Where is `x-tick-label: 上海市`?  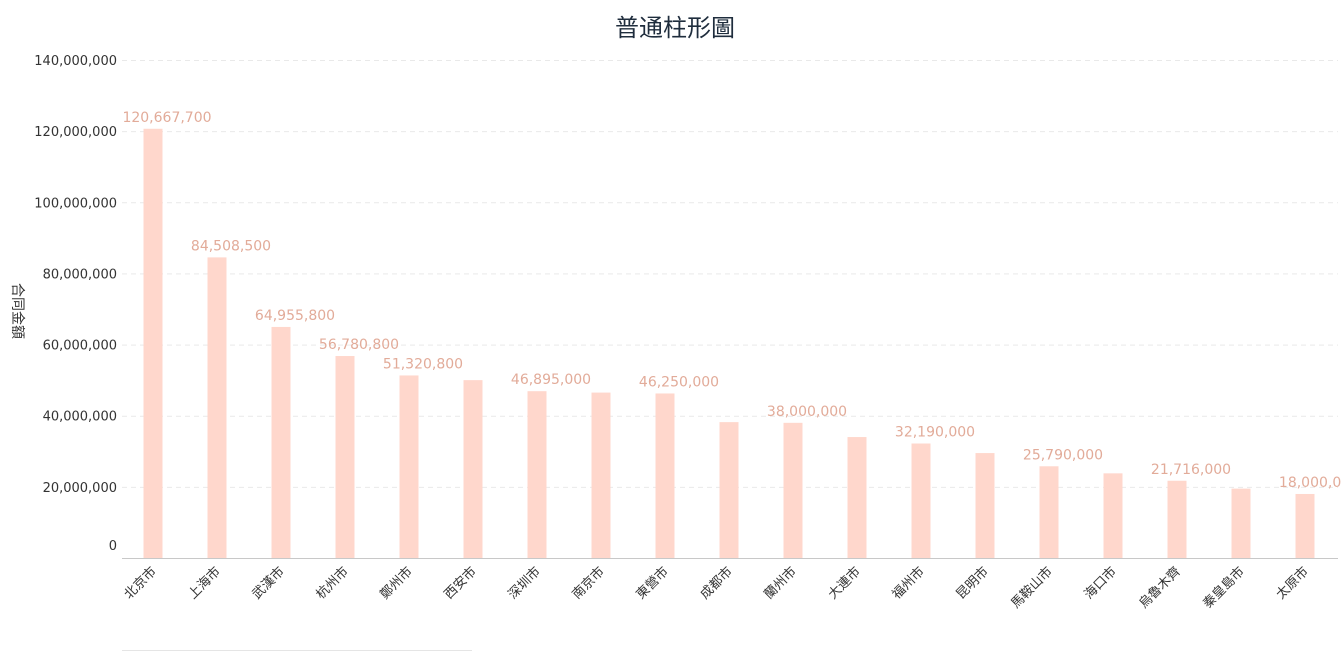 x-tick-label: 上海市 is located at coordinates (204, 583).